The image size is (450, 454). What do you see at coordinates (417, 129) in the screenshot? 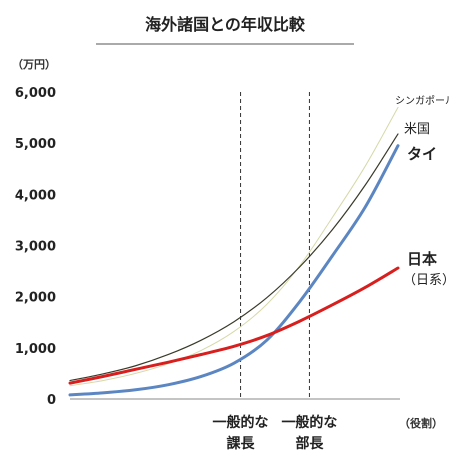
I see `series-label-usa: 米国` at bounding box center [417, 129].